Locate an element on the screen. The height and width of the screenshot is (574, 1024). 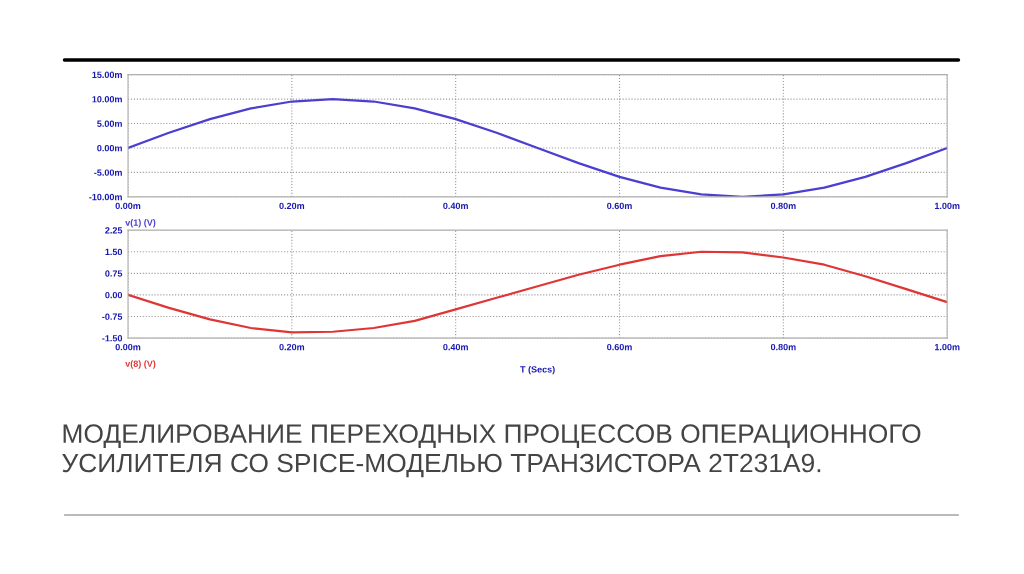
y-tick-label: 10.00m is located at coordinates (107, 99).